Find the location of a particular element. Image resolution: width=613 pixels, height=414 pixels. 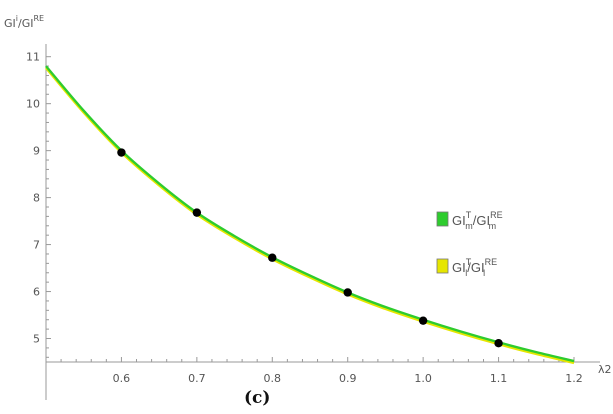

y-axis-title: GIi/GIRE is located at coordinates (24, 22).